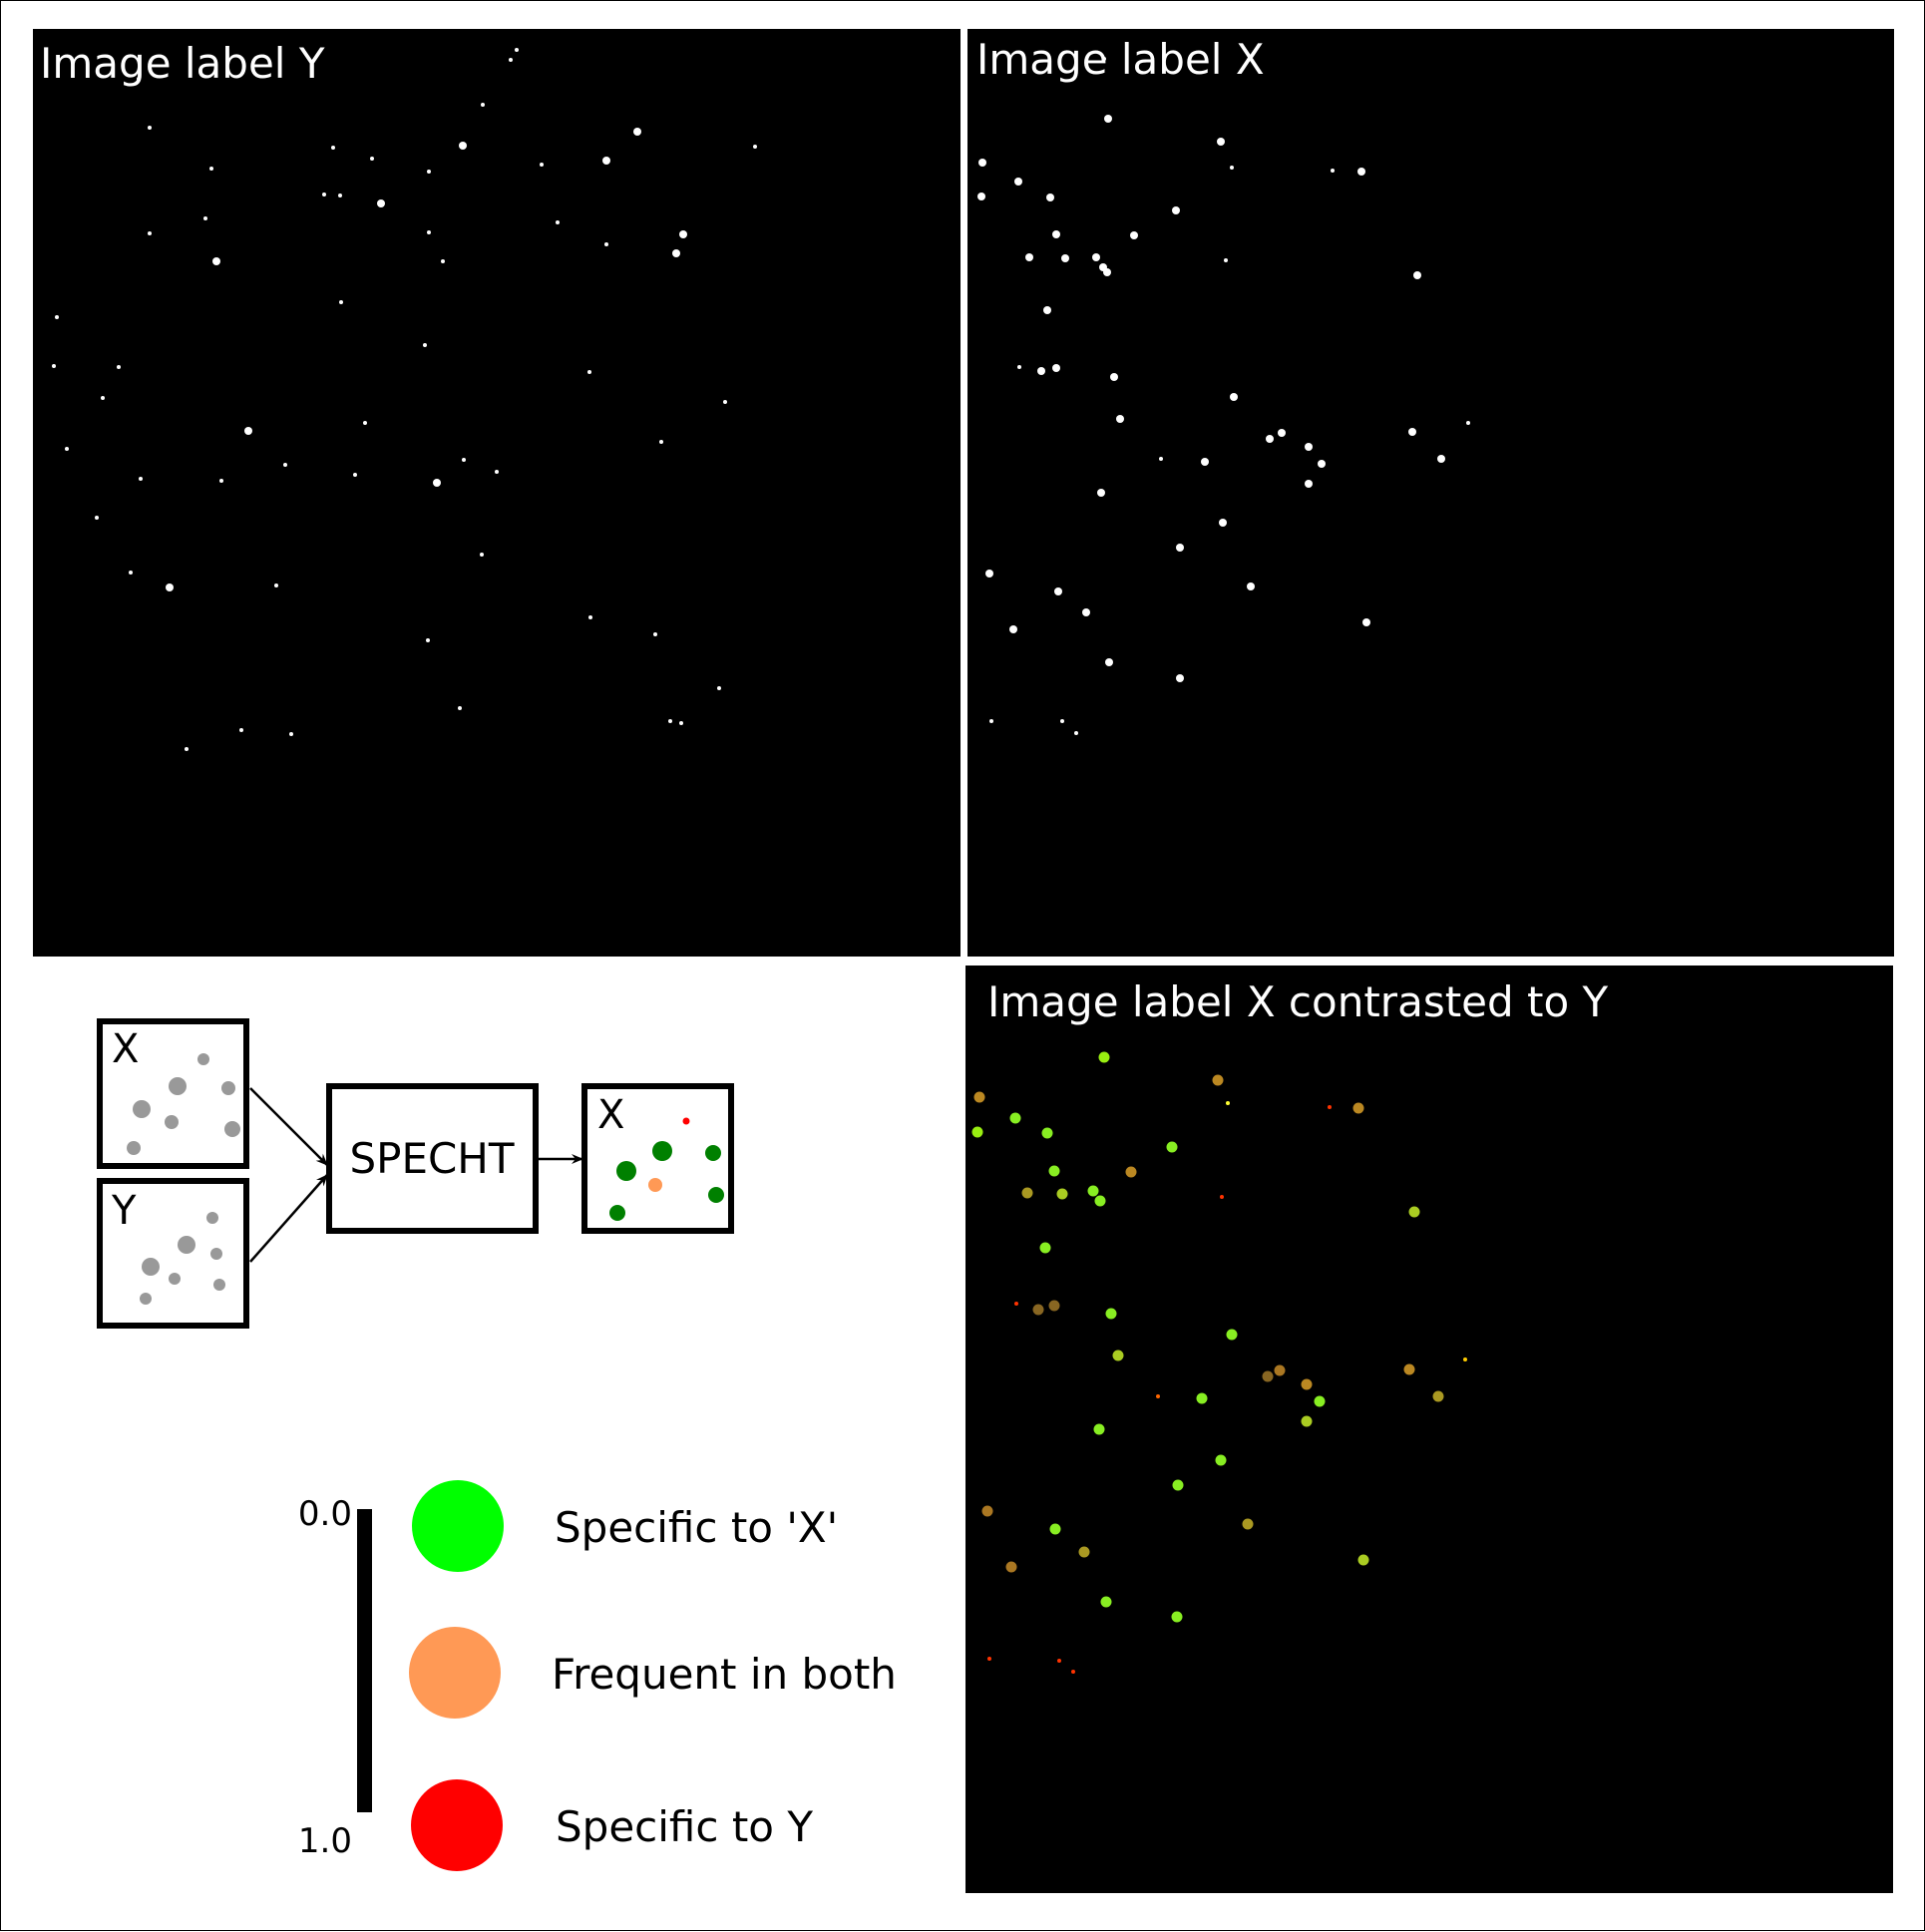  I want to click on colorbar: 0.0 1.0, so click(335, 1678).